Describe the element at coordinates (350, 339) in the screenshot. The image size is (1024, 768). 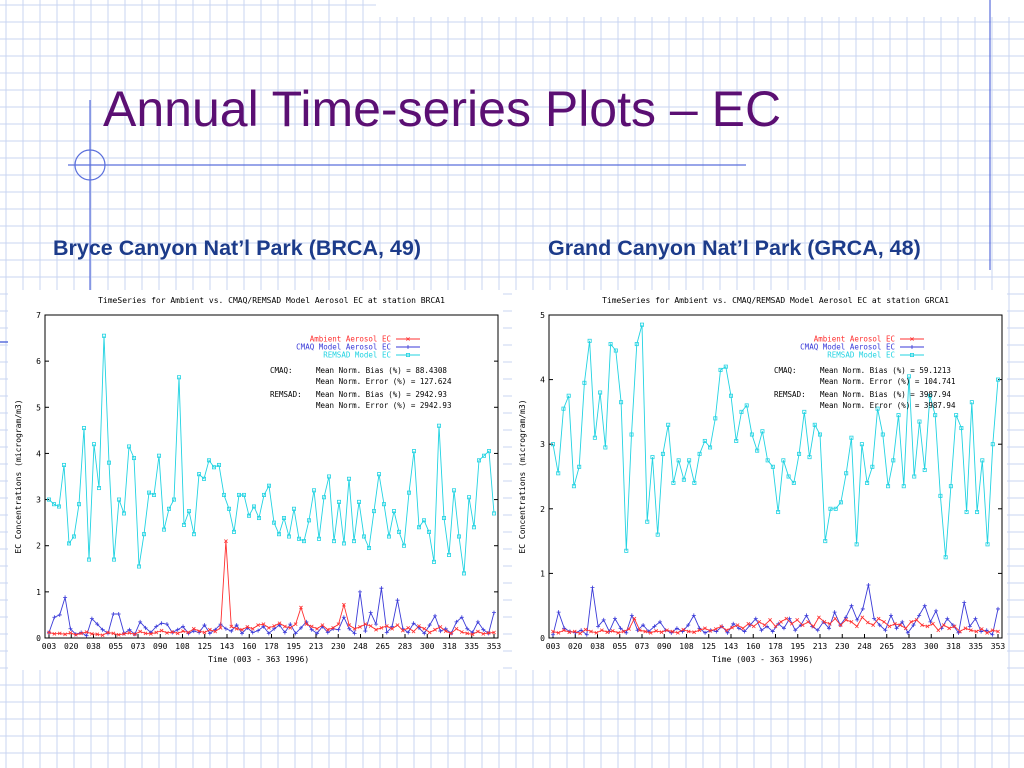
I see `legend-label: Ambient Aerosol EC` at that location.